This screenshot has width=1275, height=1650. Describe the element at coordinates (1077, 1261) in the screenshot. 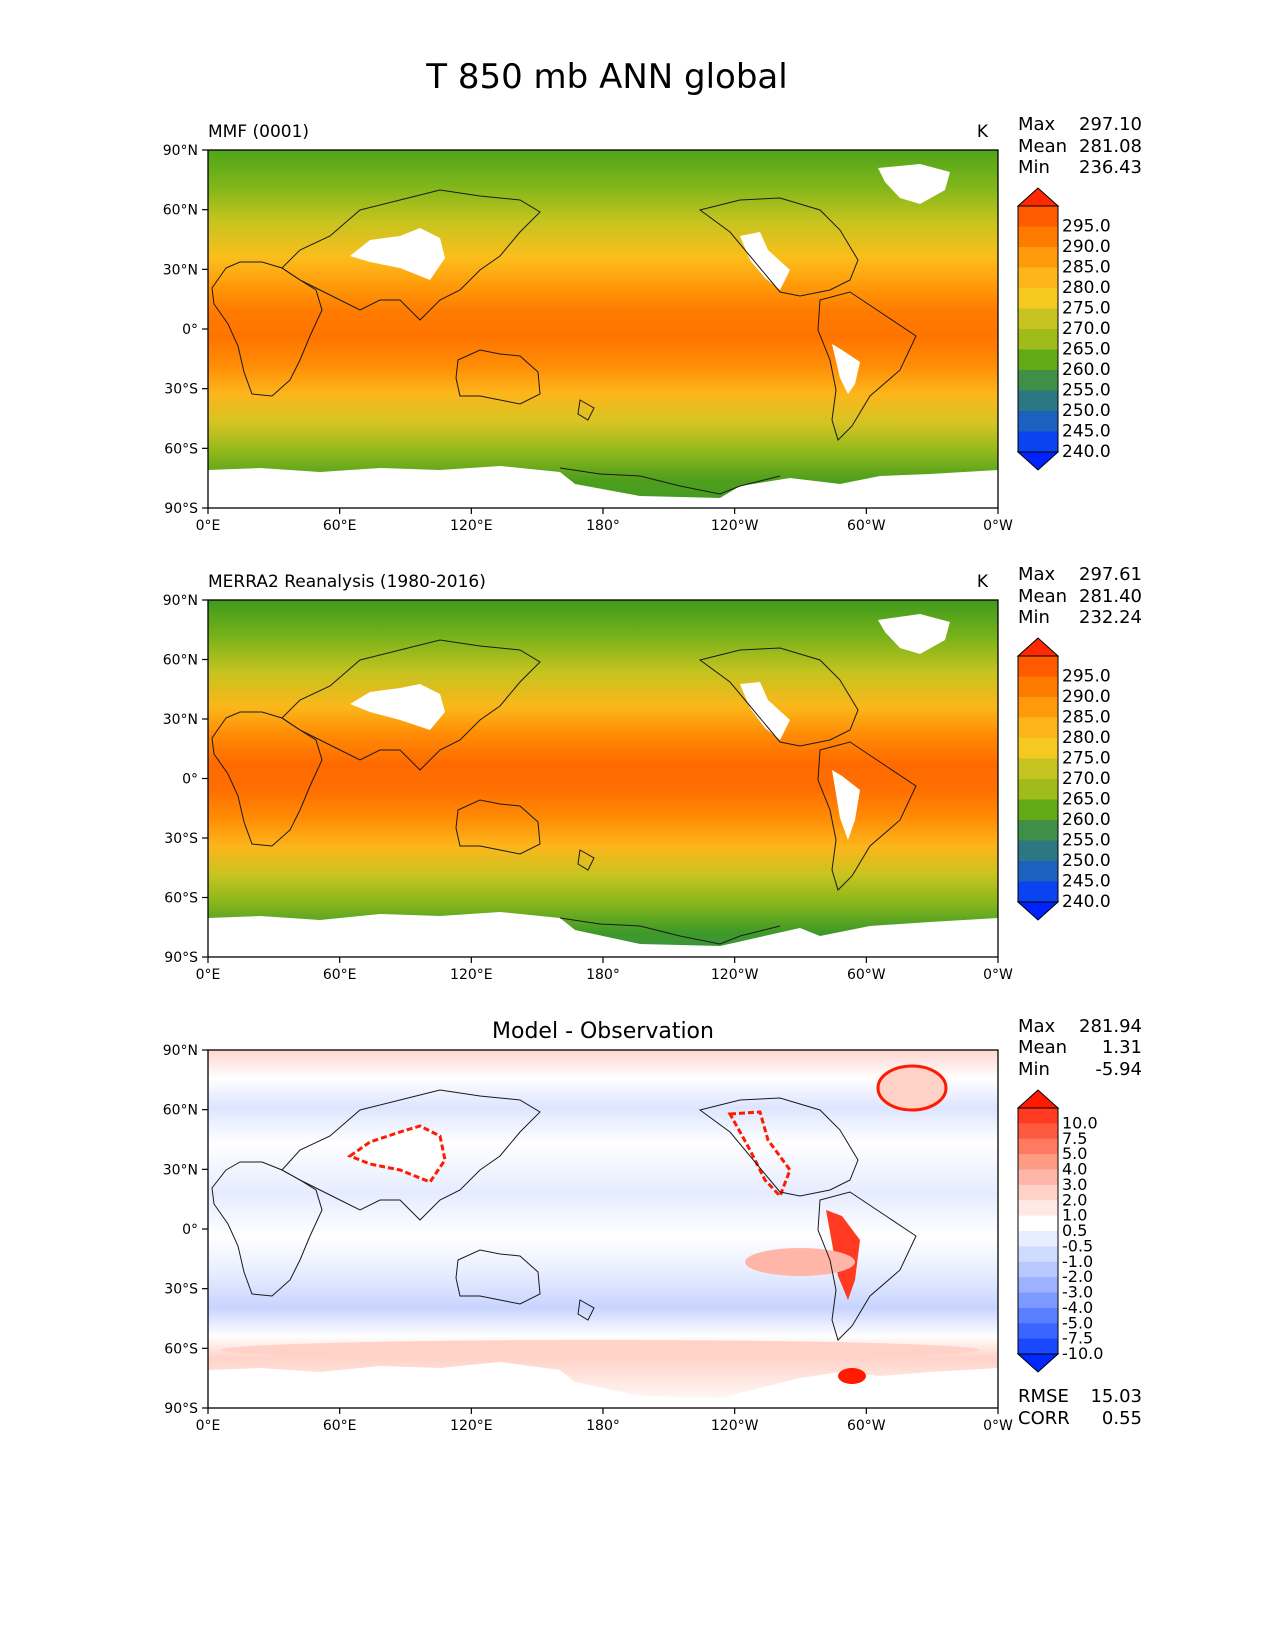

I see `colorbar-tick-label: -1.0` at that location.